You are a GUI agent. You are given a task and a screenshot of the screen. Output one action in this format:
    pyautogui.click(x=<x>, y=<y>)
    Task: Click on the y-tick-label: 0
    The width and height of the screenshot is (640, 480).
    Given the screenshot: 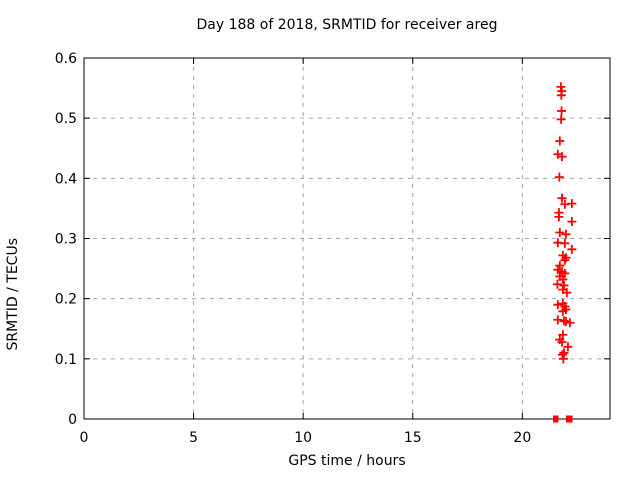 What is the action you would take?
    pyautogui.click(x=72, y=420)
    